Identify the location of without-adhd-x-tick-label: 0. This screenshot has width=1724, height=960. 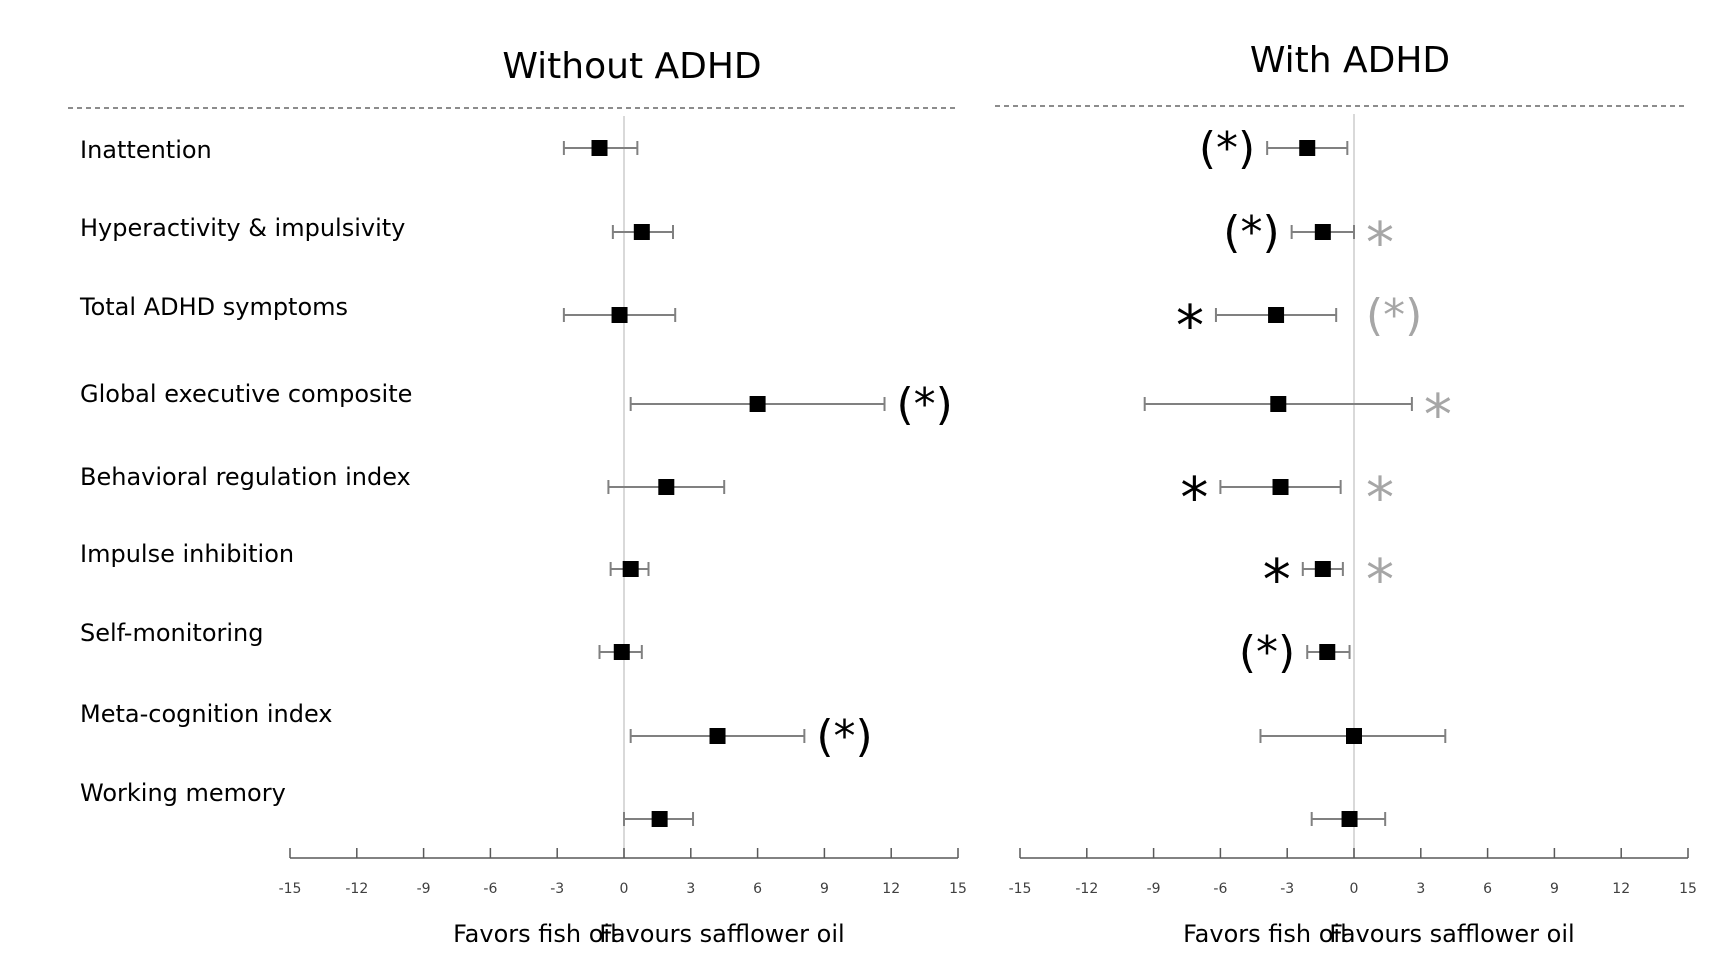
(624, 889).